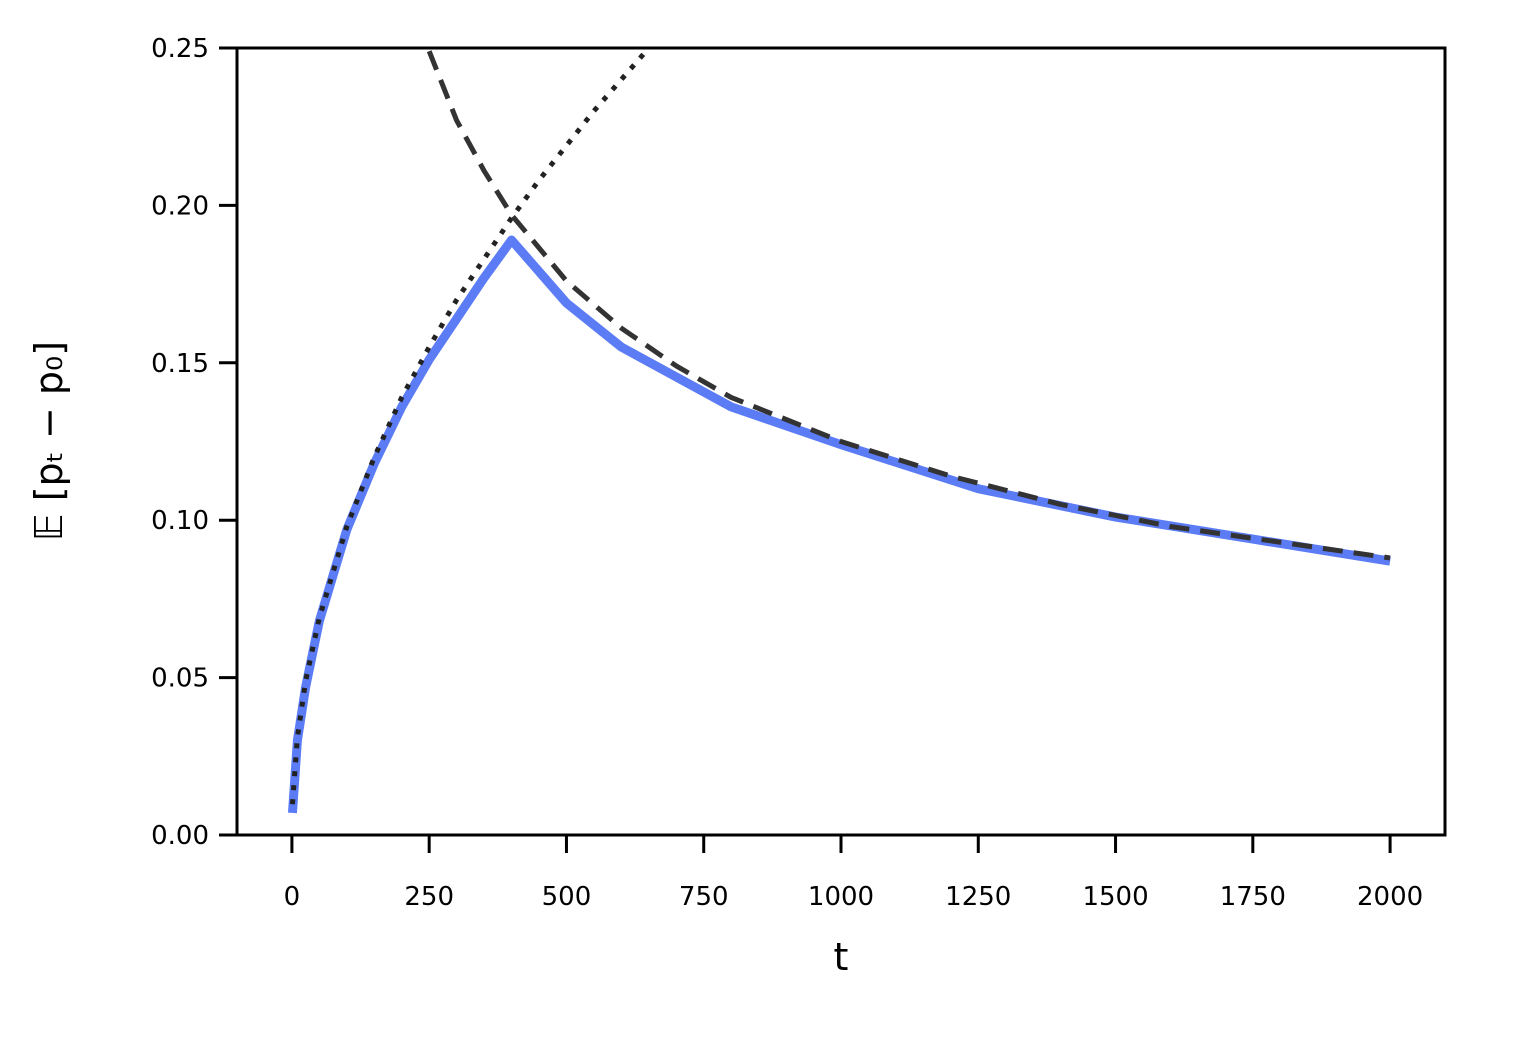 The height and width of the screenshot is (1040, 1520). What do you see at coordinates (841, 957) in the screenshot?
I see `x-axis-label: t` at bounding box center [841, 957].